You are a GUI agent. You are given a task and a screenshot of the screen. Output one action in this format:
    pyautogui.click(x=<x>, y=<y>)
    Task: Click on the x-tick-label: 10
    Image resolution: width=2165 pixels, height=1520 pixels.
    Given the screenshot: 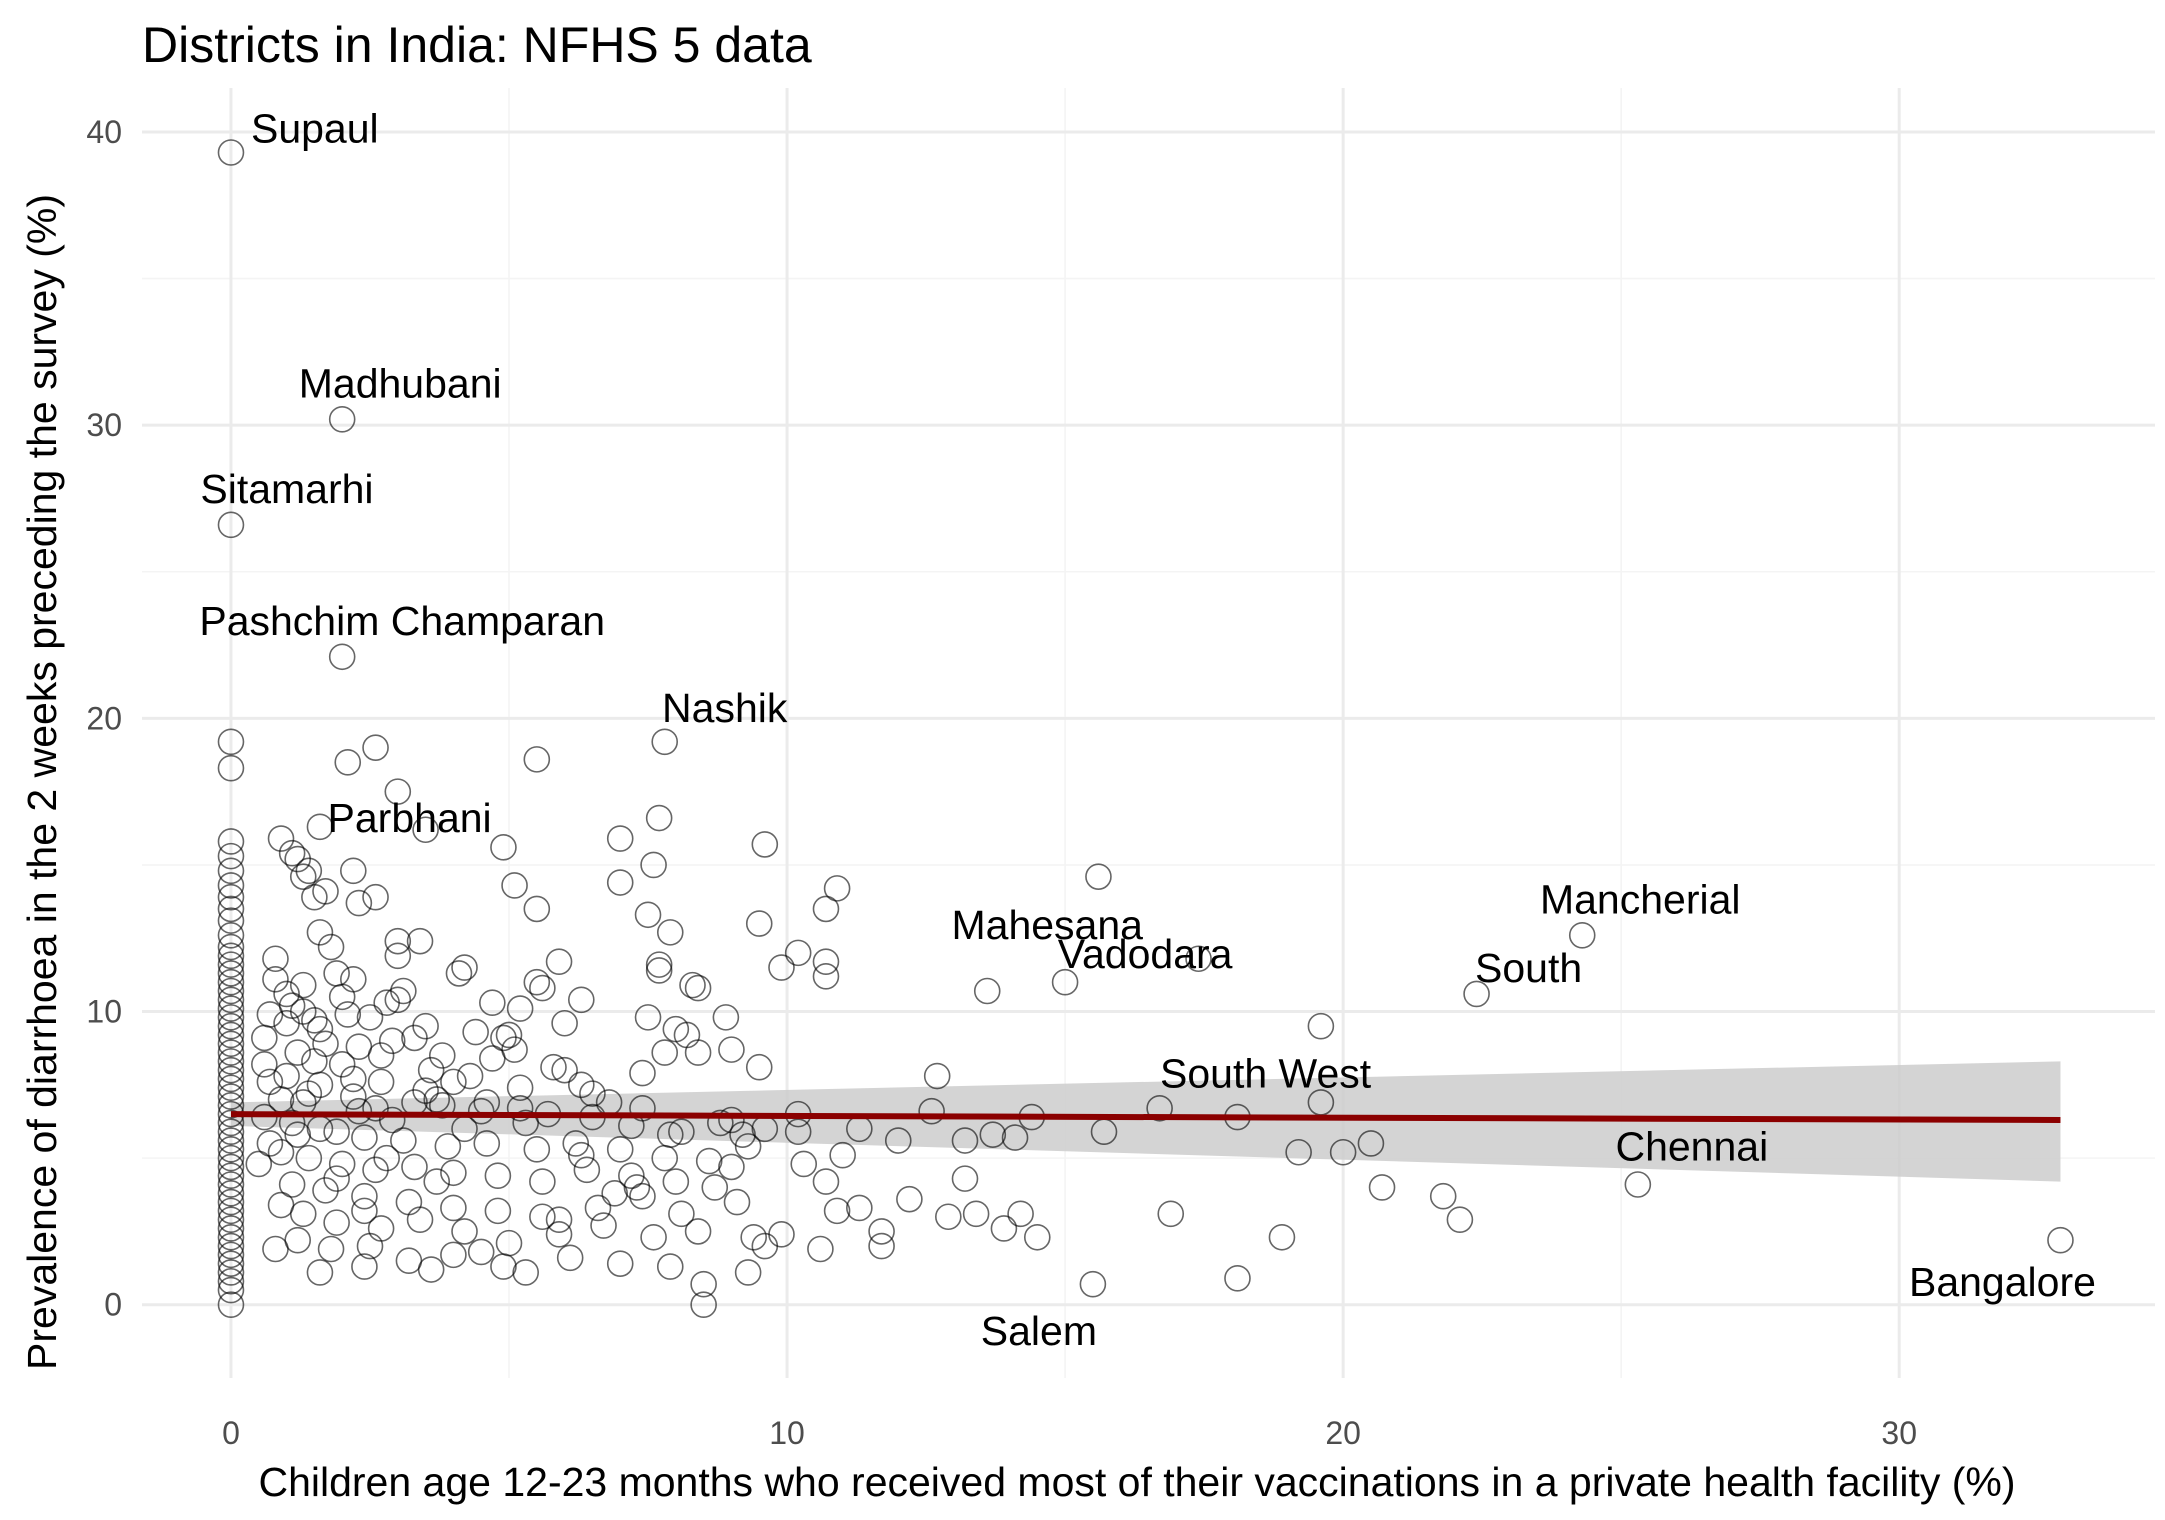 What is the action you would take?
    pyautogui.click(x=787, y=1433)
    